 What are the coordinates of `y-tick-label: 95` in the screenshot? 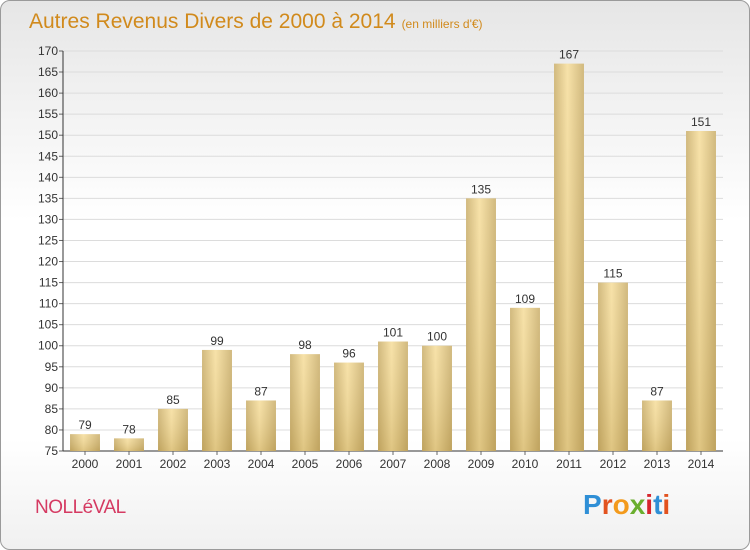 It's located at (52, 367).